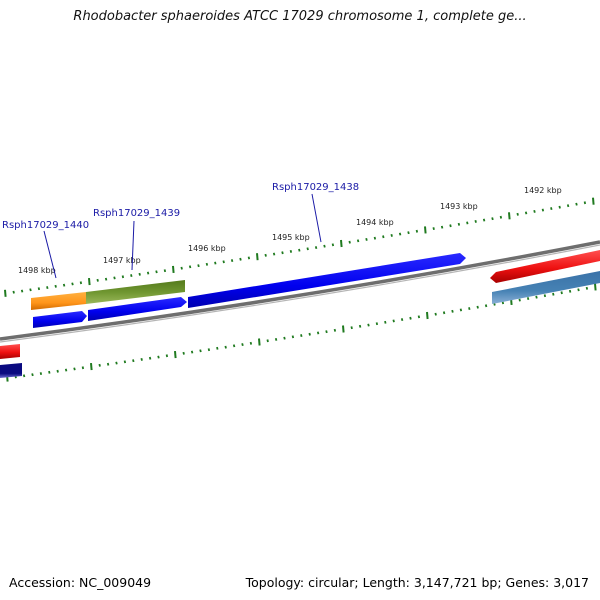 This screenshot has width=600, height=600. I want to click on gene-navy-left, so click(11, 370).